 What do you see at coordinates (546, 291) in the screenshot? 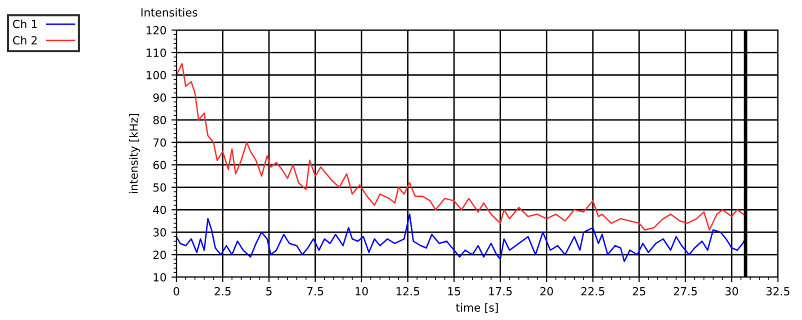
I see `x-tick-label: 20` at bounding box center [546, 291].